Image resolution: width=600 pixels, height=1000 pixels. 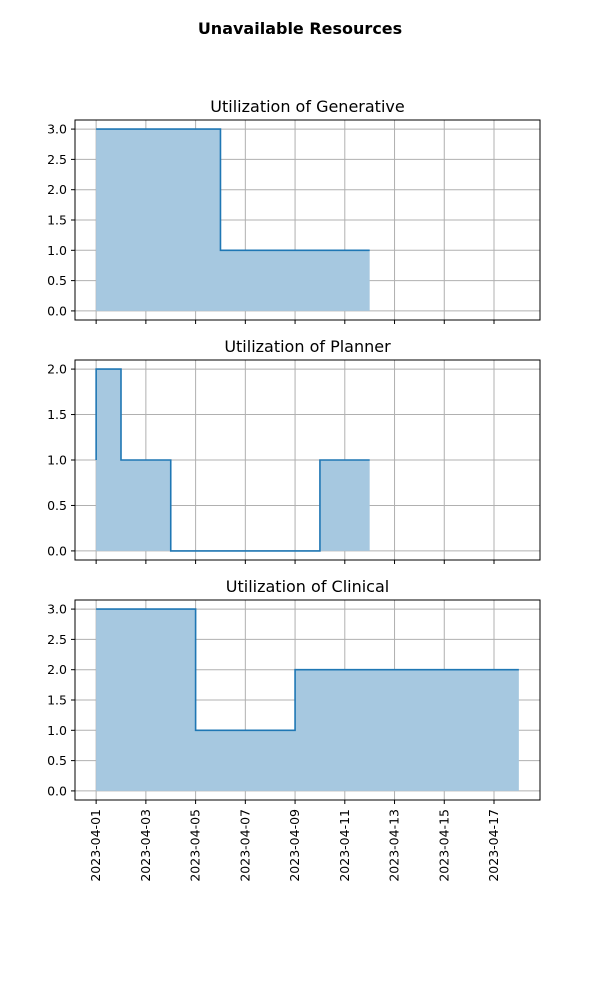 I want to click on x-tick-label: 2023-04-15, so click(x=443, y=845).